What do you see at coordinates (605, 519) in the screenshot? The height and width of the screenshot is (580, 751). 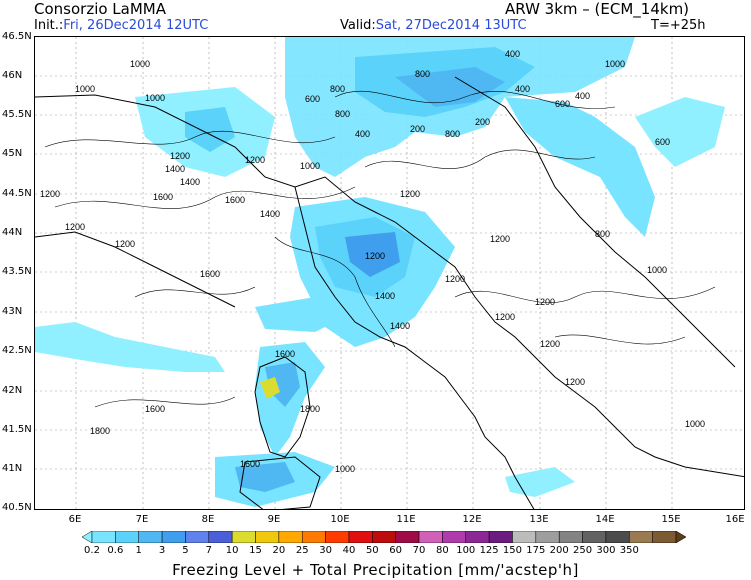 I see `lon-tick: 14E` at bounding box center [605, 519].